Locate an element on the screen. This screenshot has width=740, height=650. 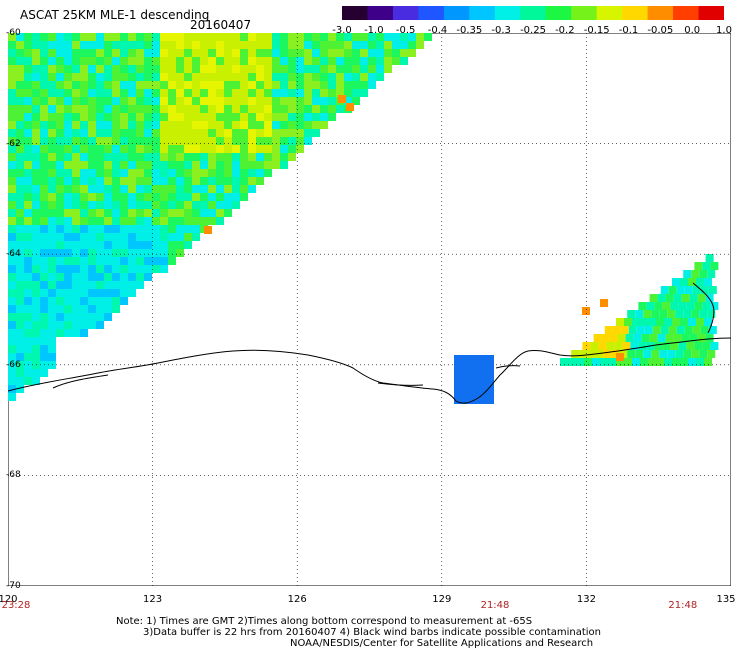
colorbar-label: -0.3 is located at coordinates (501, 30).